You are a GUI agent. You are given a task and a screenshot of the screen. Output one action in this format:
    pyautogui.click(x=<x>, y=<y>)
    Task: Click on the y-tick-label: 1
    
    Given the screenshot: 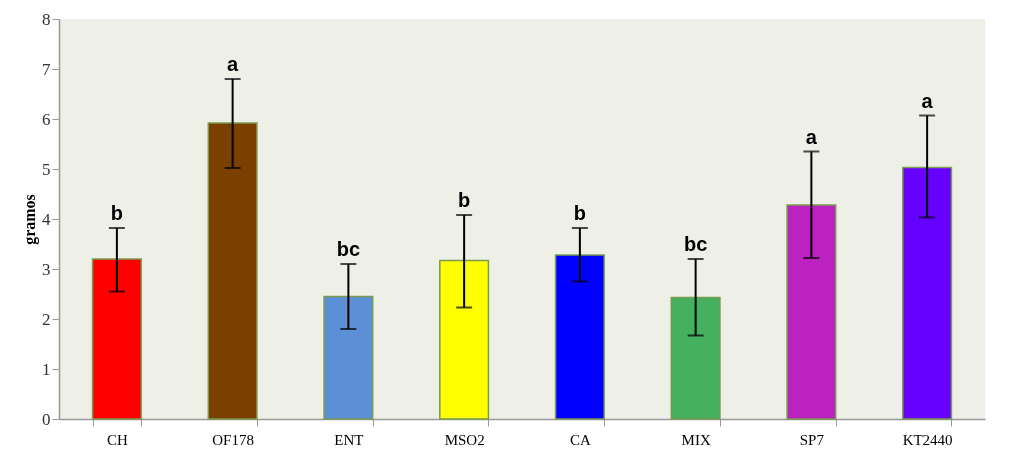 What is the action you would take?
    pyautogui.click(x=46, y=369)
    